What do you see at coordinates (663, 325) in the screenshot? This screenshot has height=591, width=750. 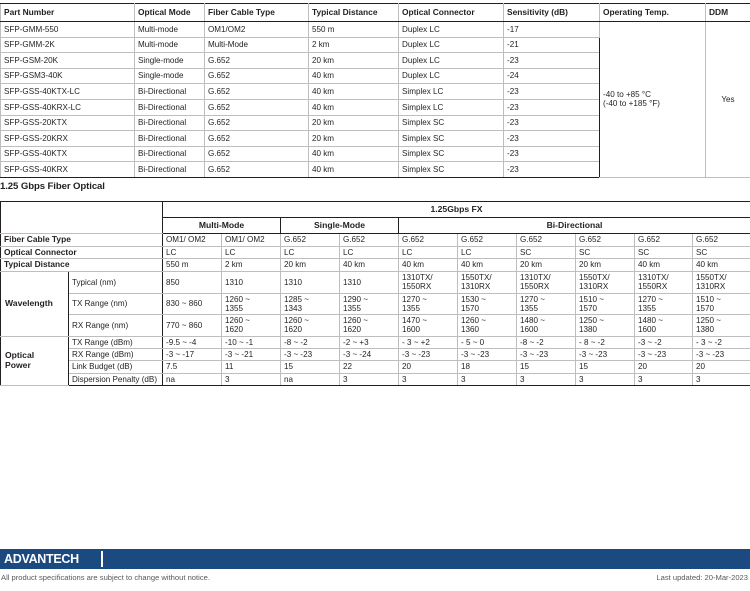 I see `cell-wl-rx-range: 1480 ~ 1600` at bounding box center [663, 325].